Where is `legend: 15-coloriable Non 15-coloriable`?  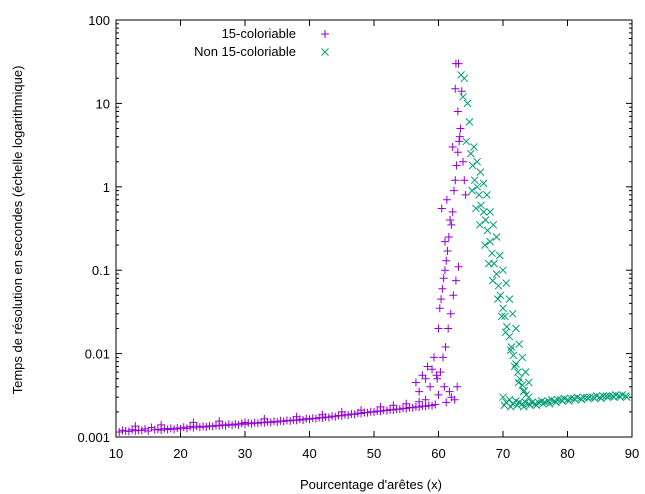
legend: 15-coloriable Non 15-coloriable is located at coordinates (261, 42).